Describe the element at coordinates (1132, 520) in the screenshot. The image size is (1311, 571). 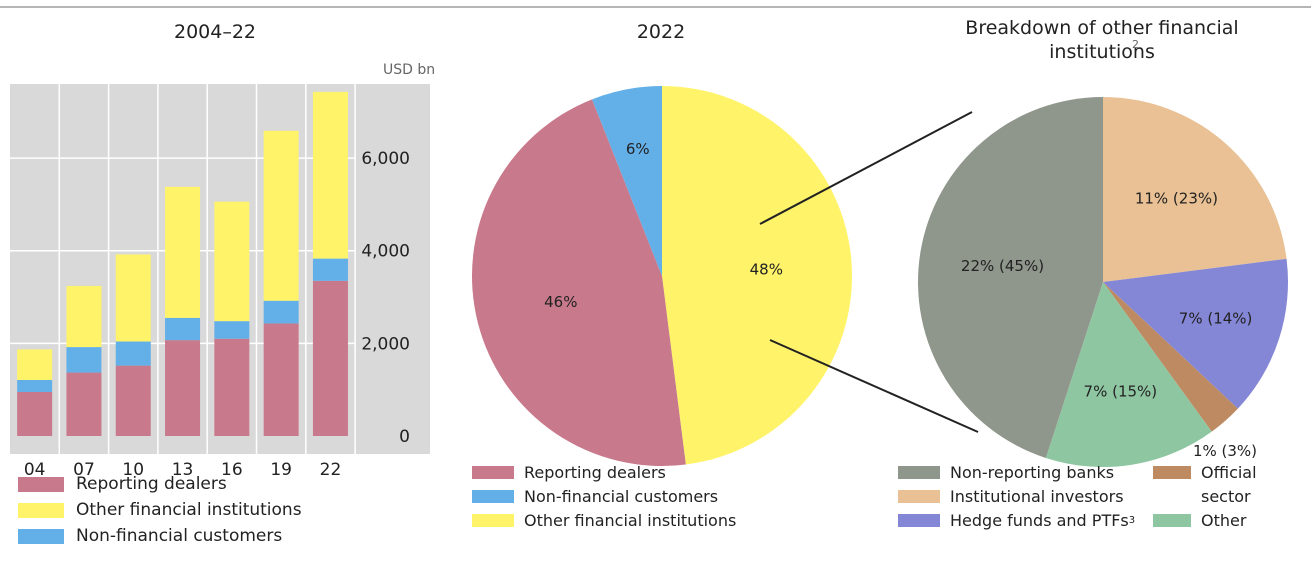
I see `legend-footnote: 3` at that location.